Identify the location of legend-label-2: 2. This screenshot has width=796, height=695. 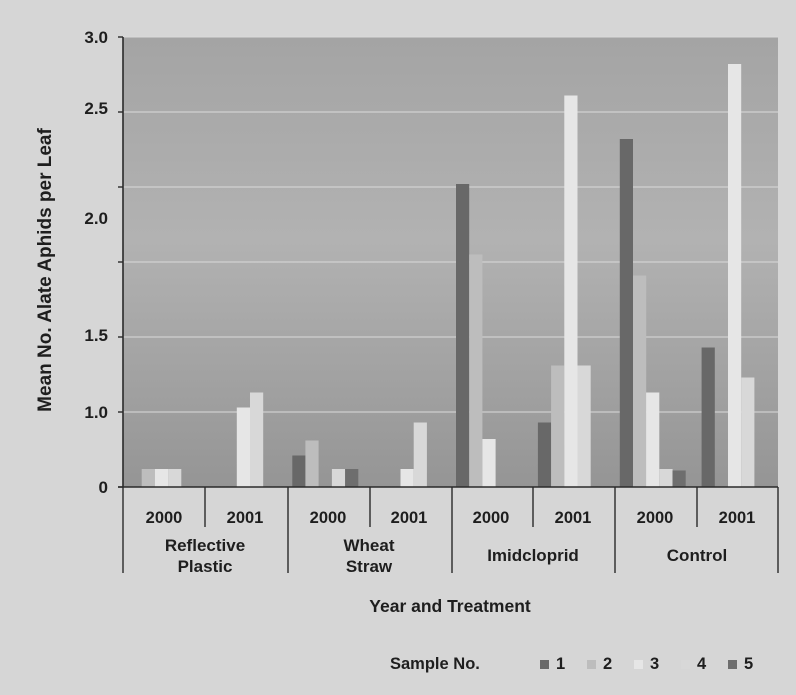
(607, 664).